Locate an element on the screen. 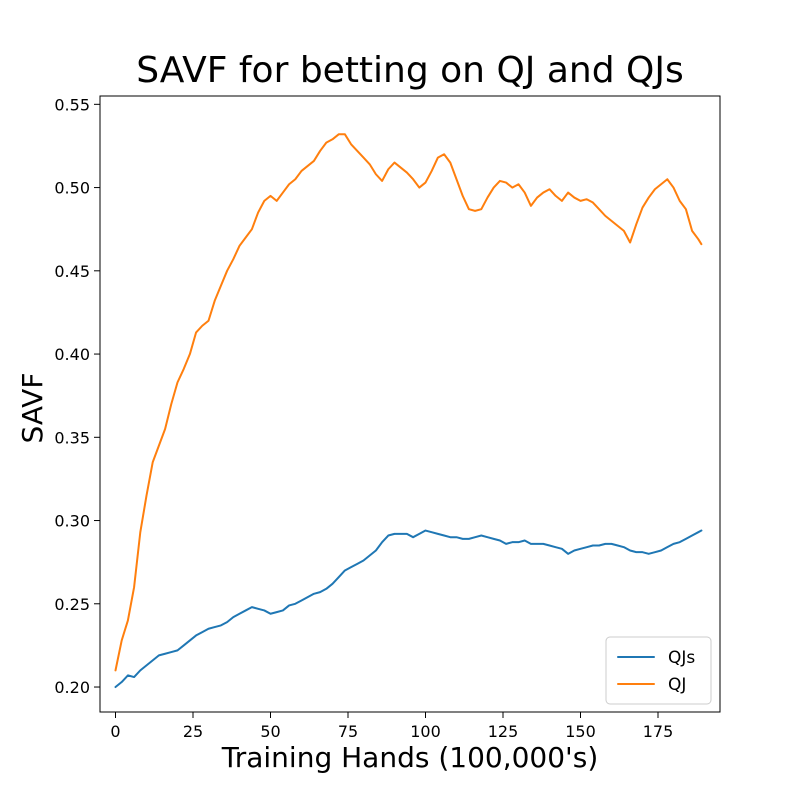 This screenshot has width=800, height=800. y-tick-label: 0.55 is located at coordinates (72, 104).